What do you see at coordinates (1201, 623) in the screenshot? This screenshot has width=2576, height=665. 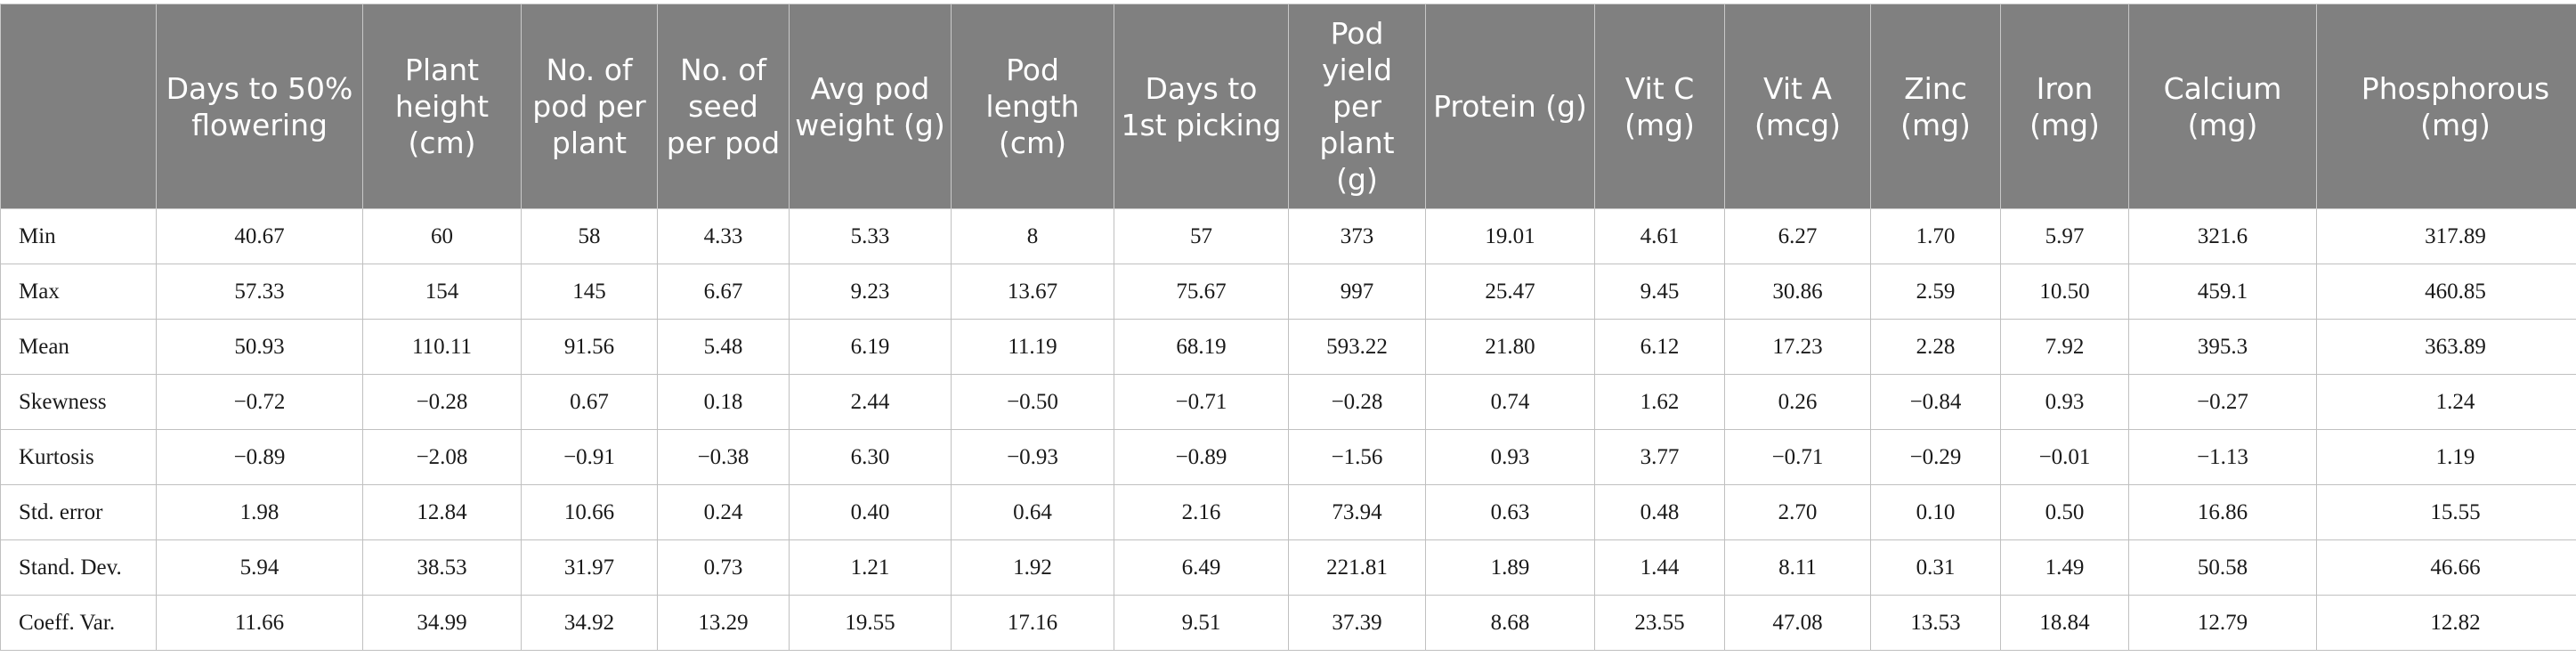 I see `table-cell: 9.51` at bounding box center [1201, 623].